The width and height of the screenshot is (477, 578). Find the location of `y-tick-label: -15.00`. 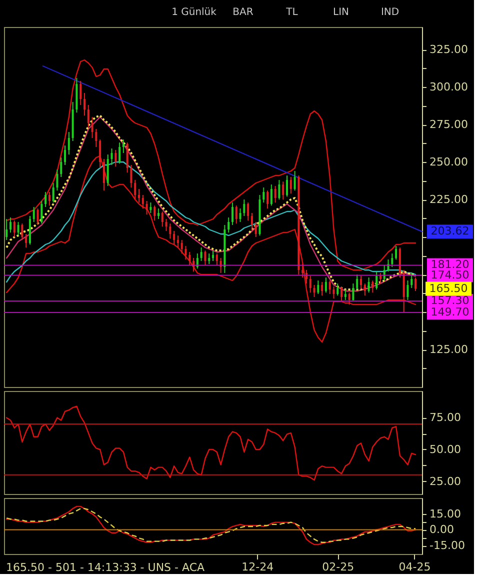

y-tick-label: -15.00 is located at coordinates (447, 545).